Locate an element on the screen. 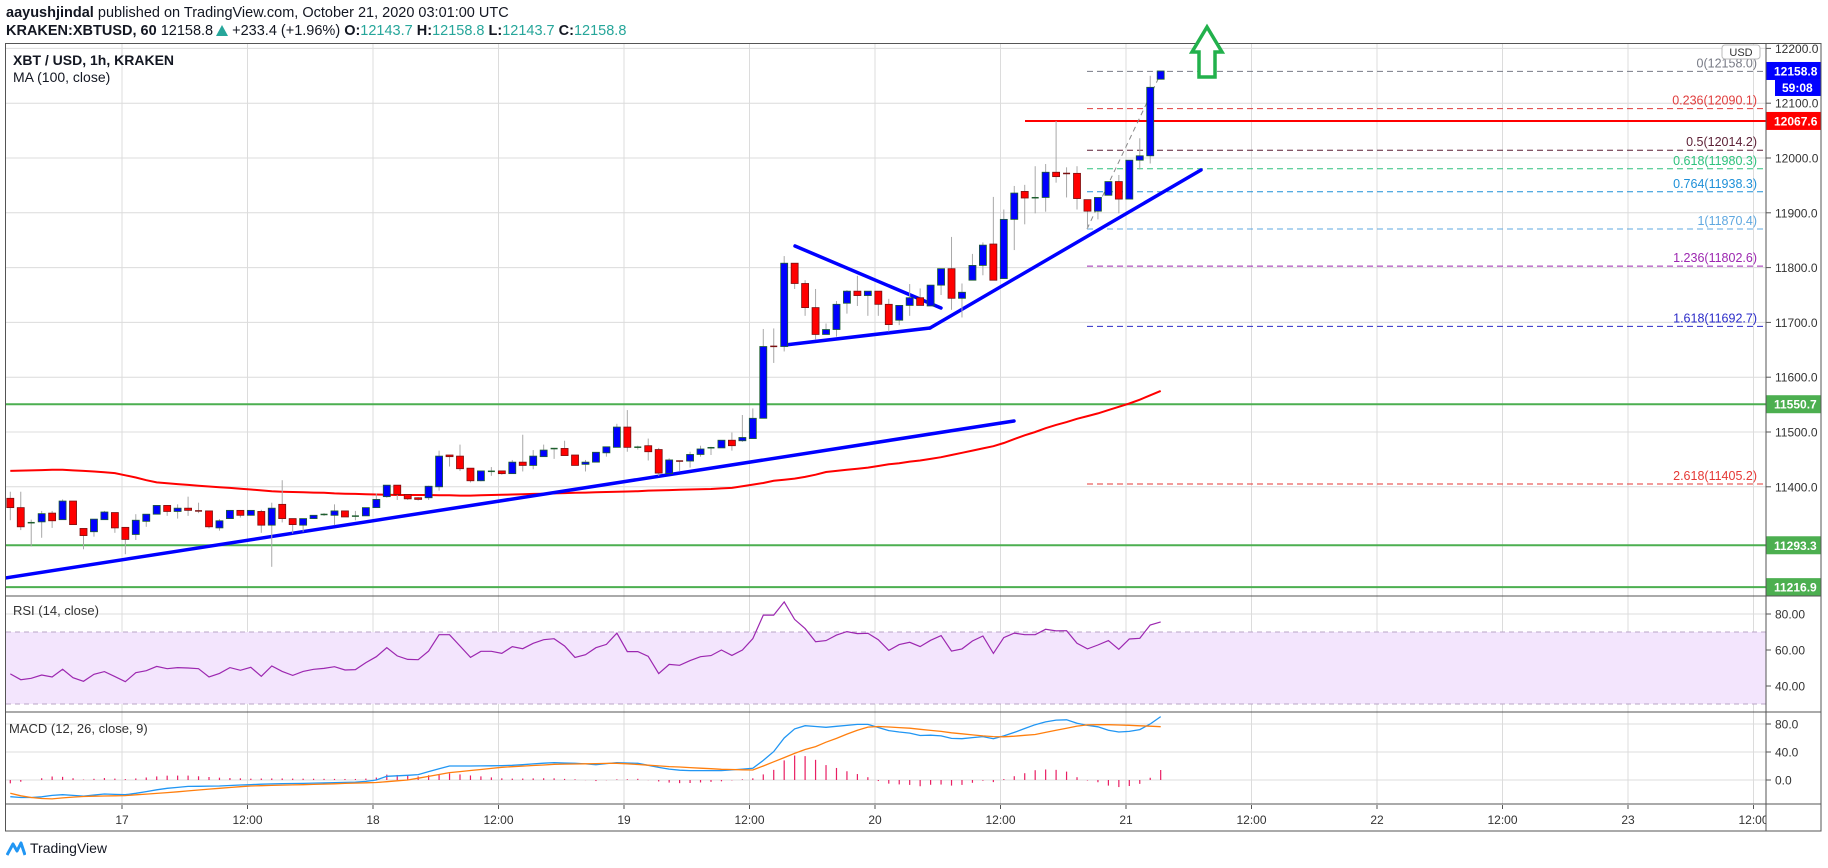 The image size is (1828, 868). author-name: aayushjindal is located at coordinates (50, 13).